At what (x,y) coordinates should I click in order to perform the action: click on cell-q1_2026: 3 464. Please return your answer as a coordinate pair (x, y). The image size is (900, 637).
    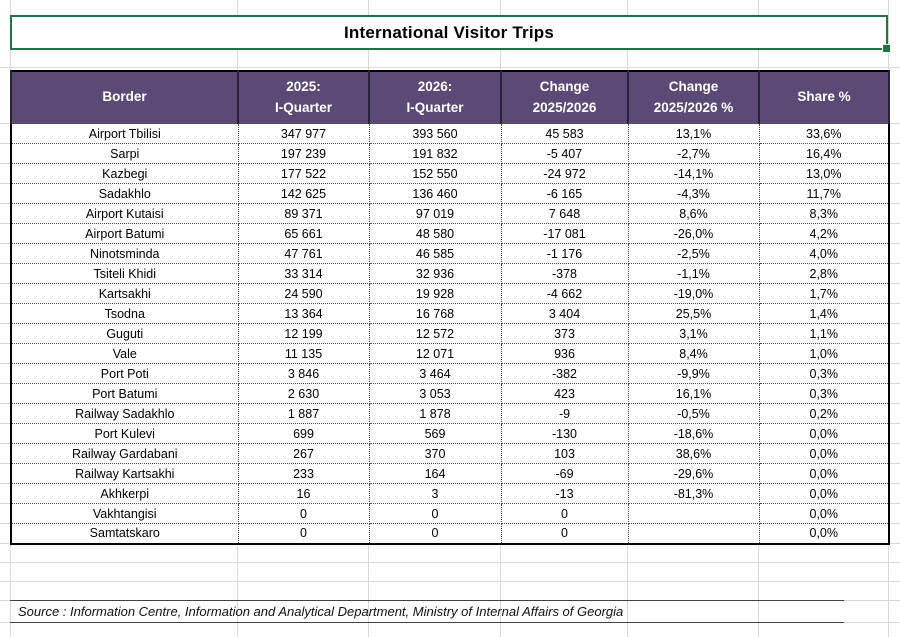
    Looking at the image, I should click on (435, 373).